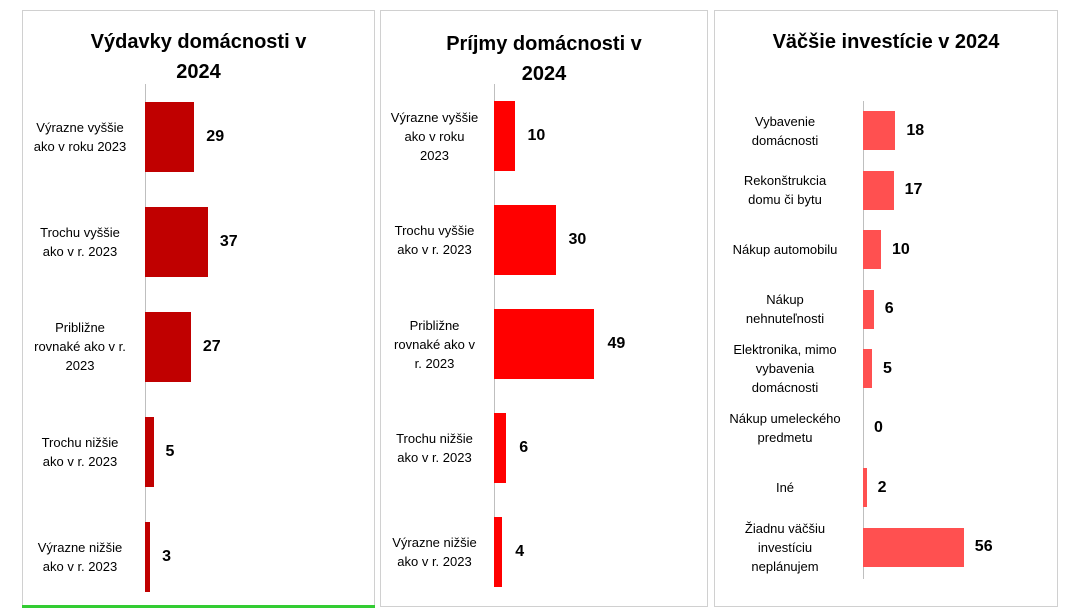 This screenshot has height=612, width=1075. Describe the element at coordinates (198, 606) in the screenshot. I see `selection-edge` at that location.